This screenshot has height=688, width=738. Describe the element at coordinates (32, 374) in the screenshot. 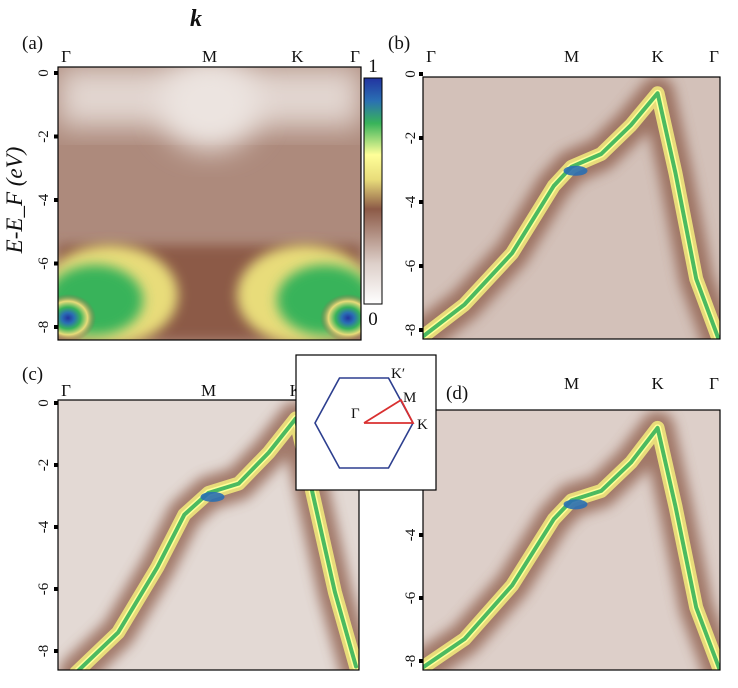

I see `panel-label-c: (c)` at that location.